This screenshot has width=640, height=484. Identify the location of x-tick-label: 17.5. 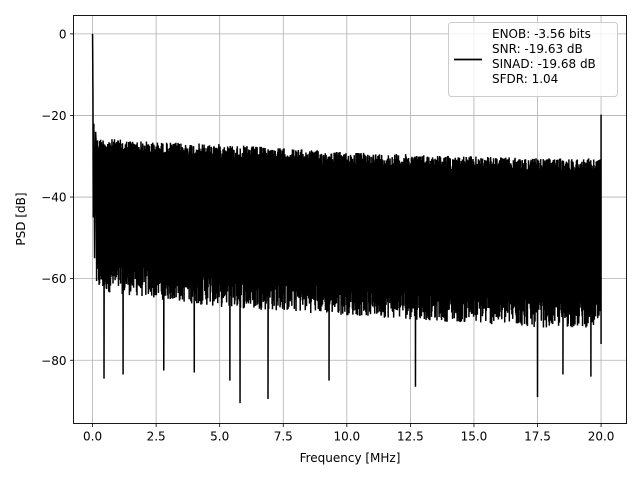
(537, 437).